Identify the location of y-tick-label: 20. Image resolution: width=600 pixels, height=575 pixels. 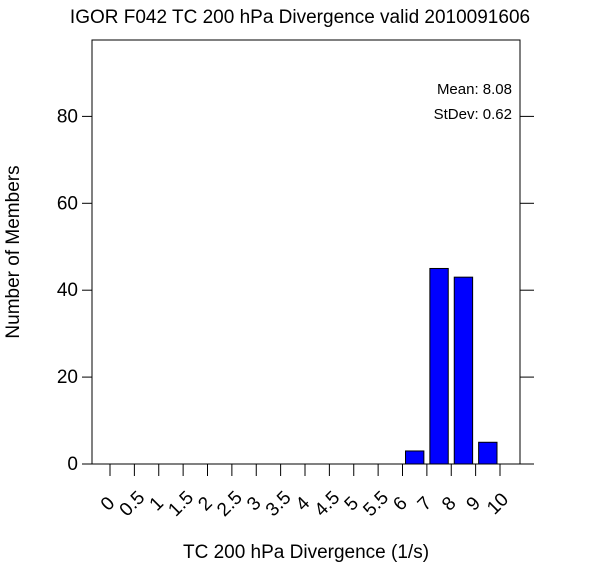
(67, 377).